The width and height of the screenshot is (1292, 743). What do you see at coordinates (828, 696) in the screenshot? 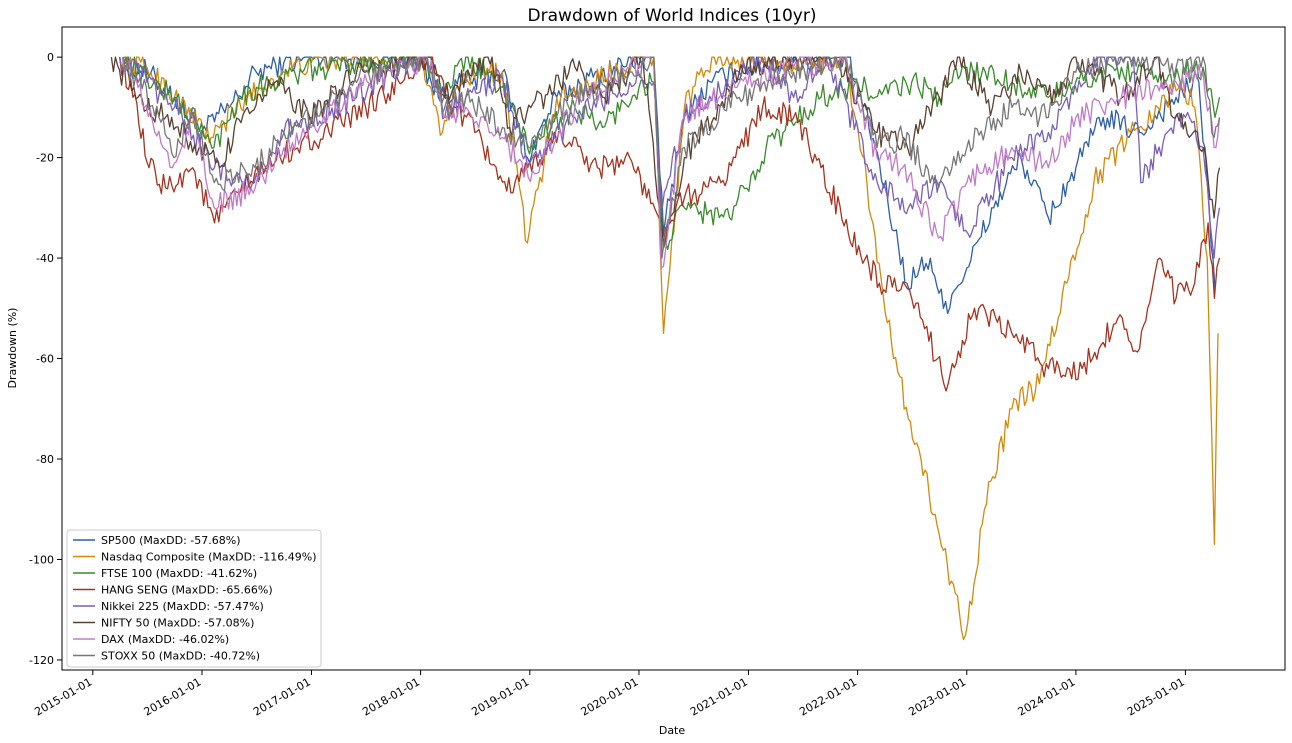
I see `x-tick-label: 2022-01-01` at bounding box center [828, 696].